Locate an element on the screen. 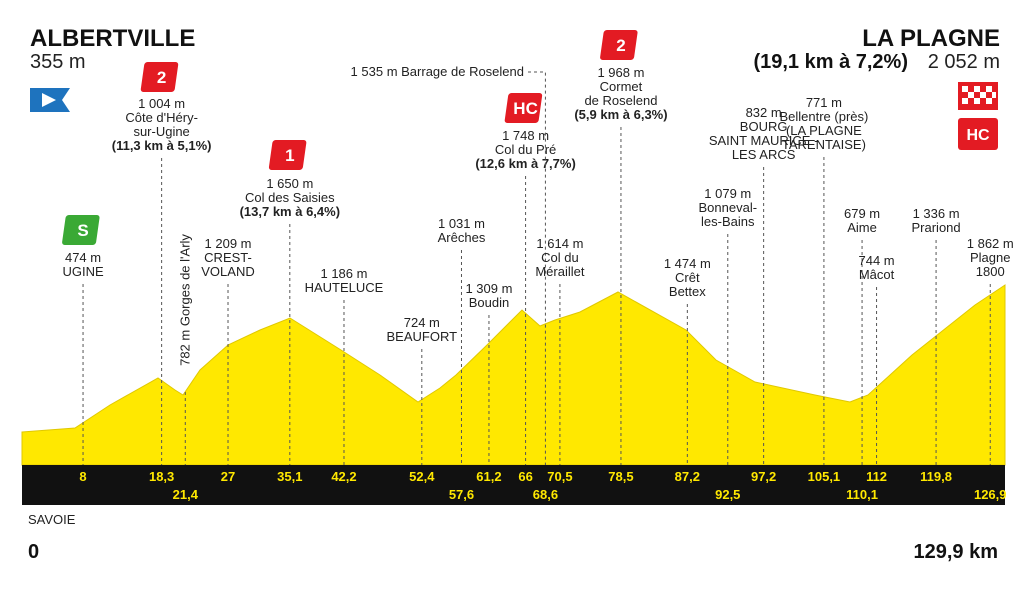 The height and width of the screenshot is (605, 1024). km-label: 42,2 is located at coordinates (343, 476).